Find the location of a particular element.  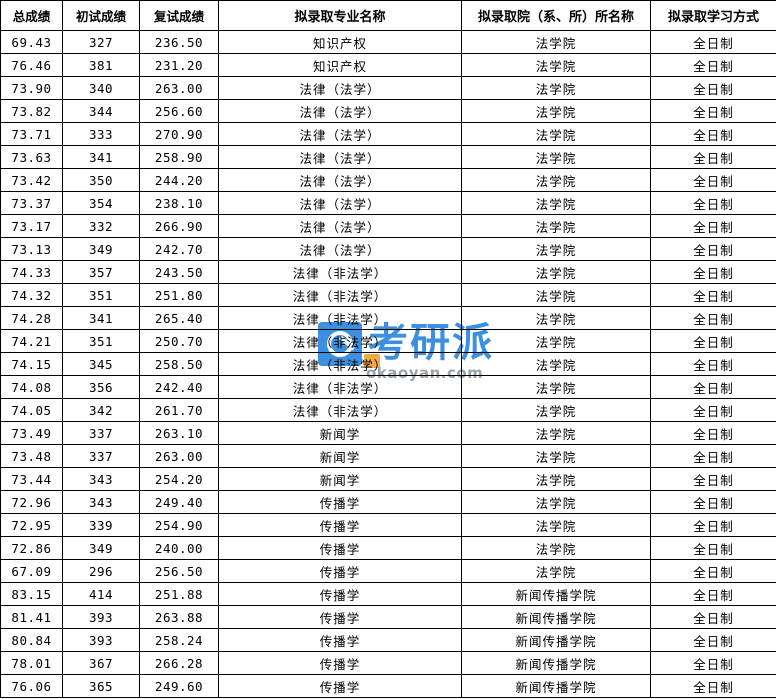

table-row: 81.41 393 263.88 传播学 新闻传播学院 全日制 is located at coordinates (388, 617).